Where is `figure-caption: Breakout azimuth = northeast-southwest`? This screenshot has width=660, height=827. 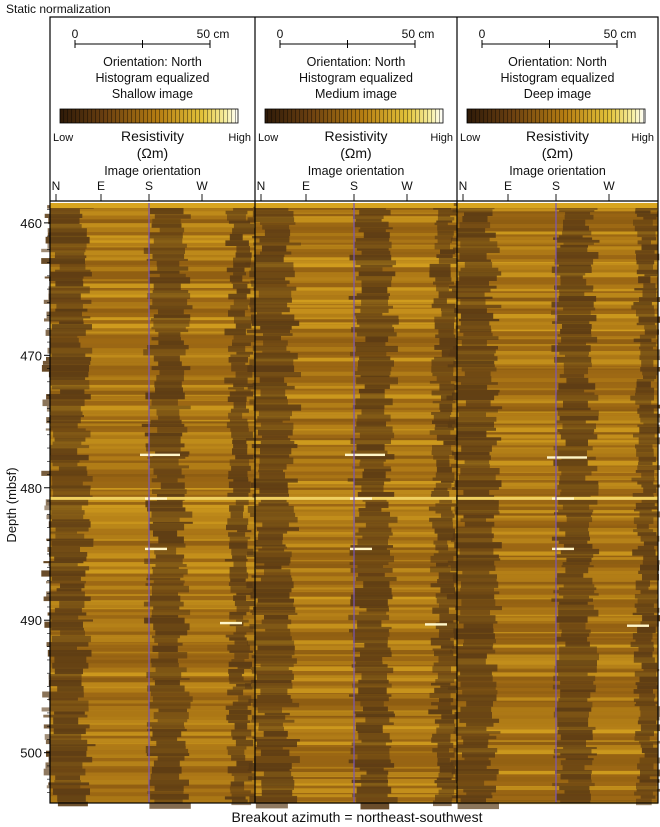 figure-caption: Breakout azimuth = northeast-southwest is located at coordinates (357, 817).